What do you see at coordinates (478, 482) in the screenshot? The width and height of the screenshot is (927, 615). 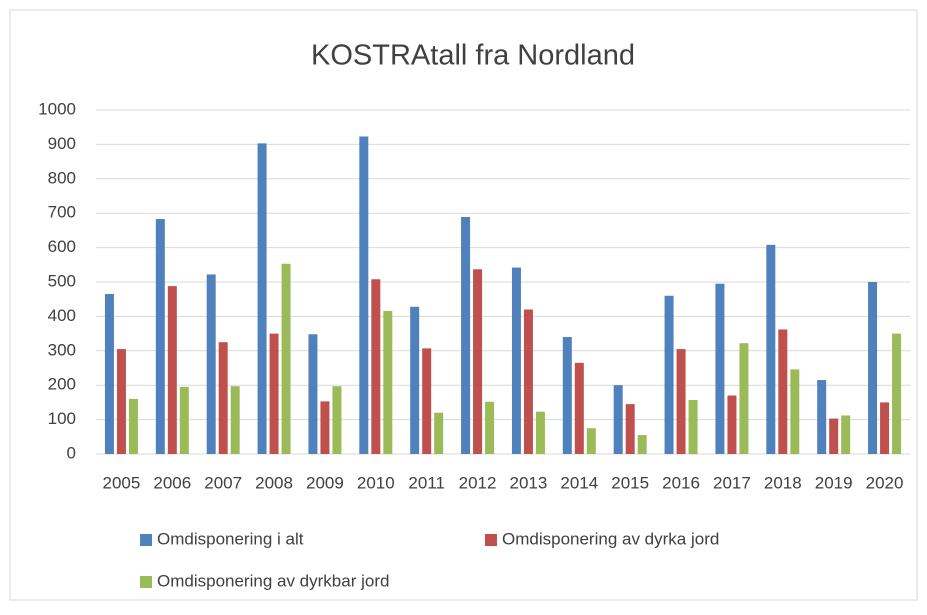 I see `x-tick-label: 2012` at bounding box center [478, 482].